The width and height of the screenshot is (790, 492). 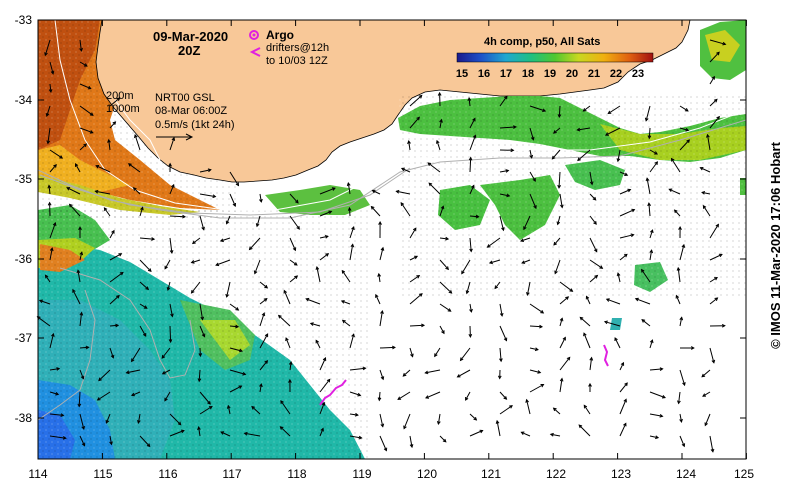 What do you see at coordinates (123, 109) in the screenshot?
I see `depth-label-1000: 1000m` at bounding box center [123, 109].